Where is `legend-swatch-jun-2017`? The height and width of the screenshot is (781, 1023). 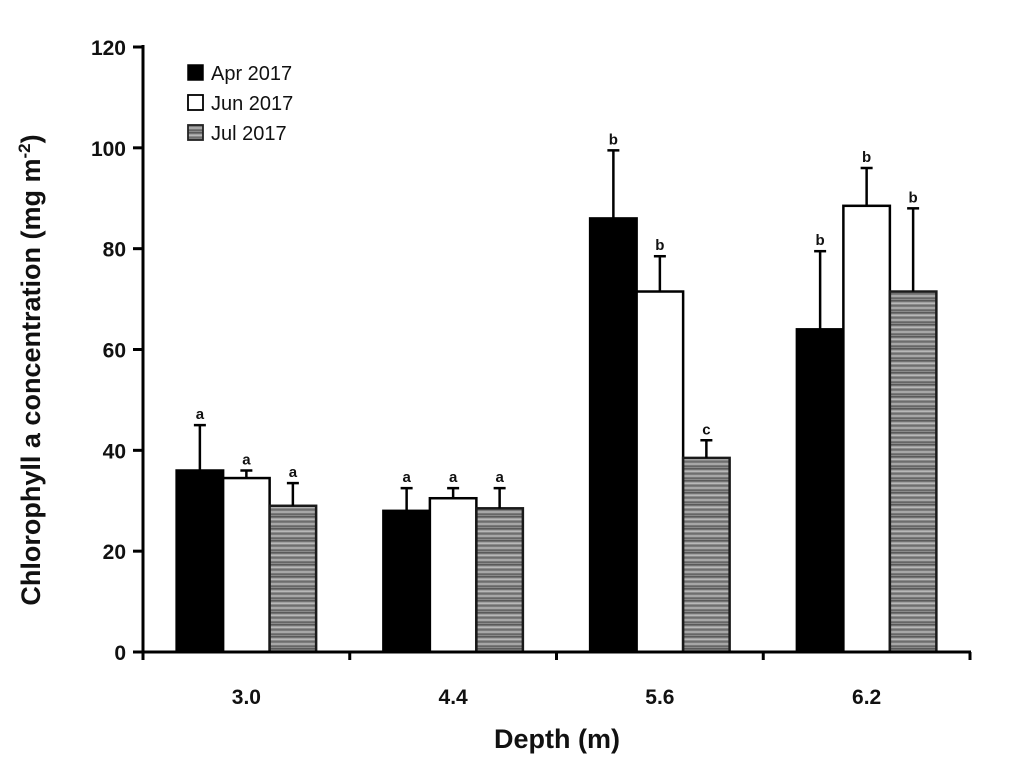 legend-swatch-jun-2017 is located at coordinates (195, 102).